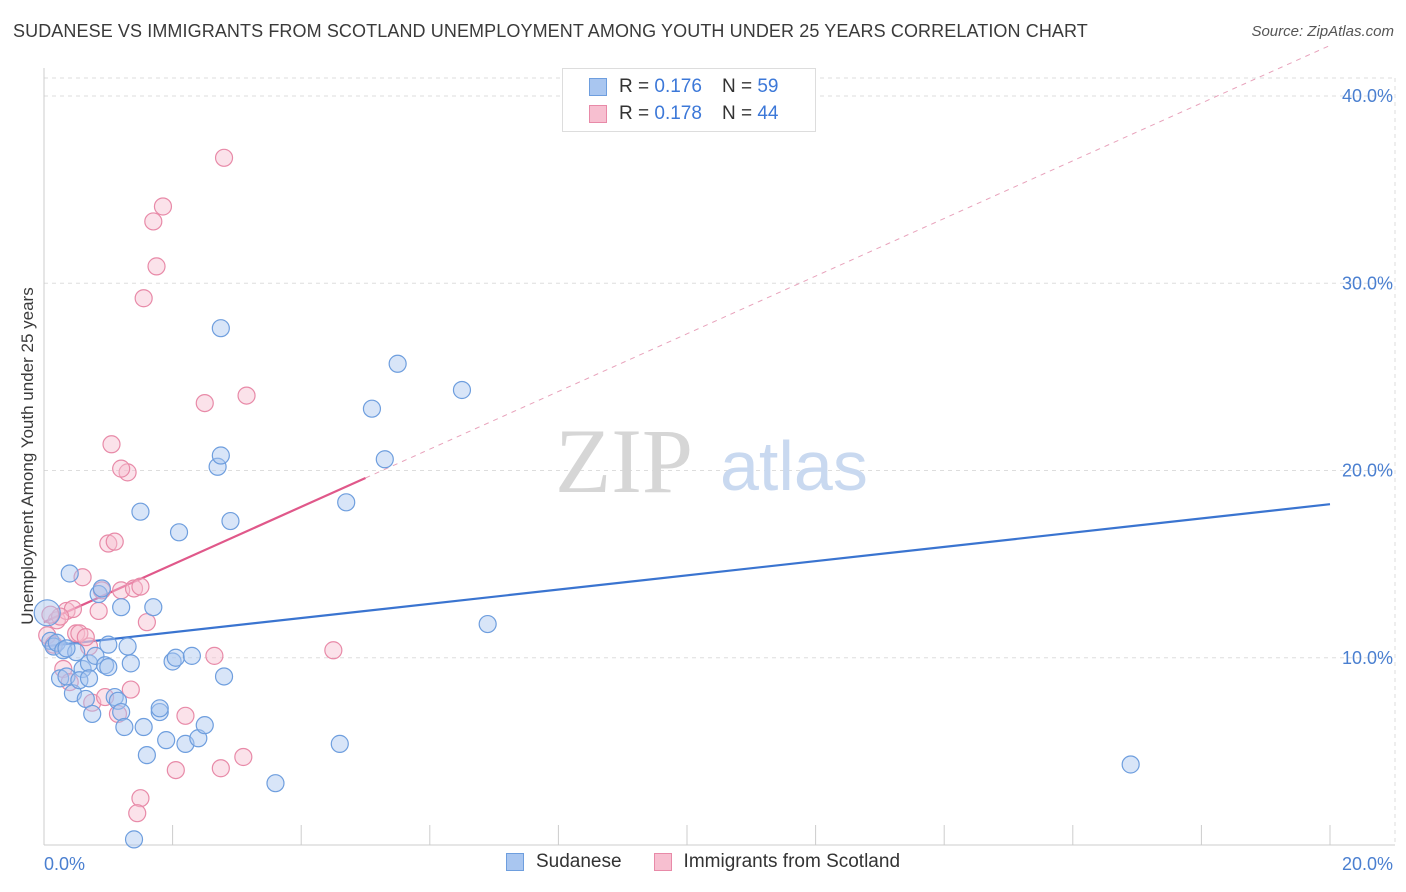 The height and width of the screenshot is (892, 1406). I want to click on watermark-zip: ZIP, so click(624, 461).